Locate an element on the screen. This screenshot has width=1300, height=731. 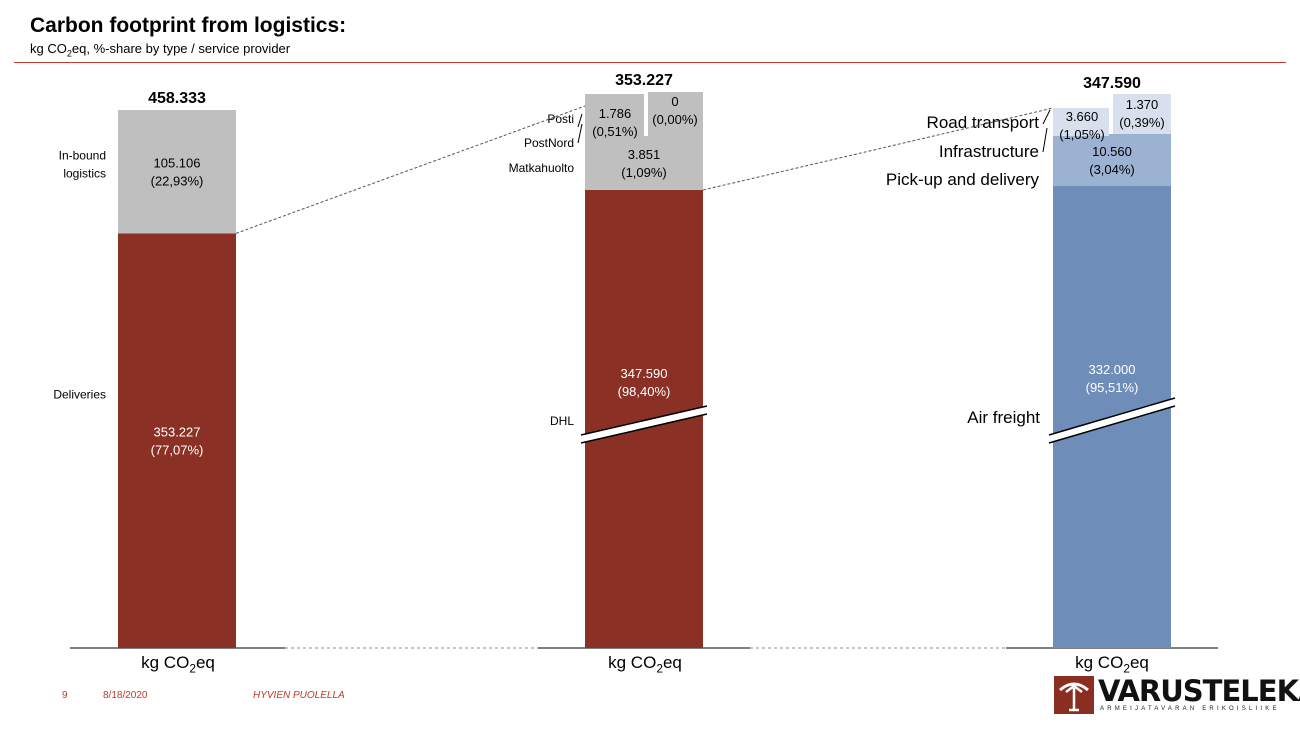
data-label: (0,39%) is located at coordinates (1142, 122).